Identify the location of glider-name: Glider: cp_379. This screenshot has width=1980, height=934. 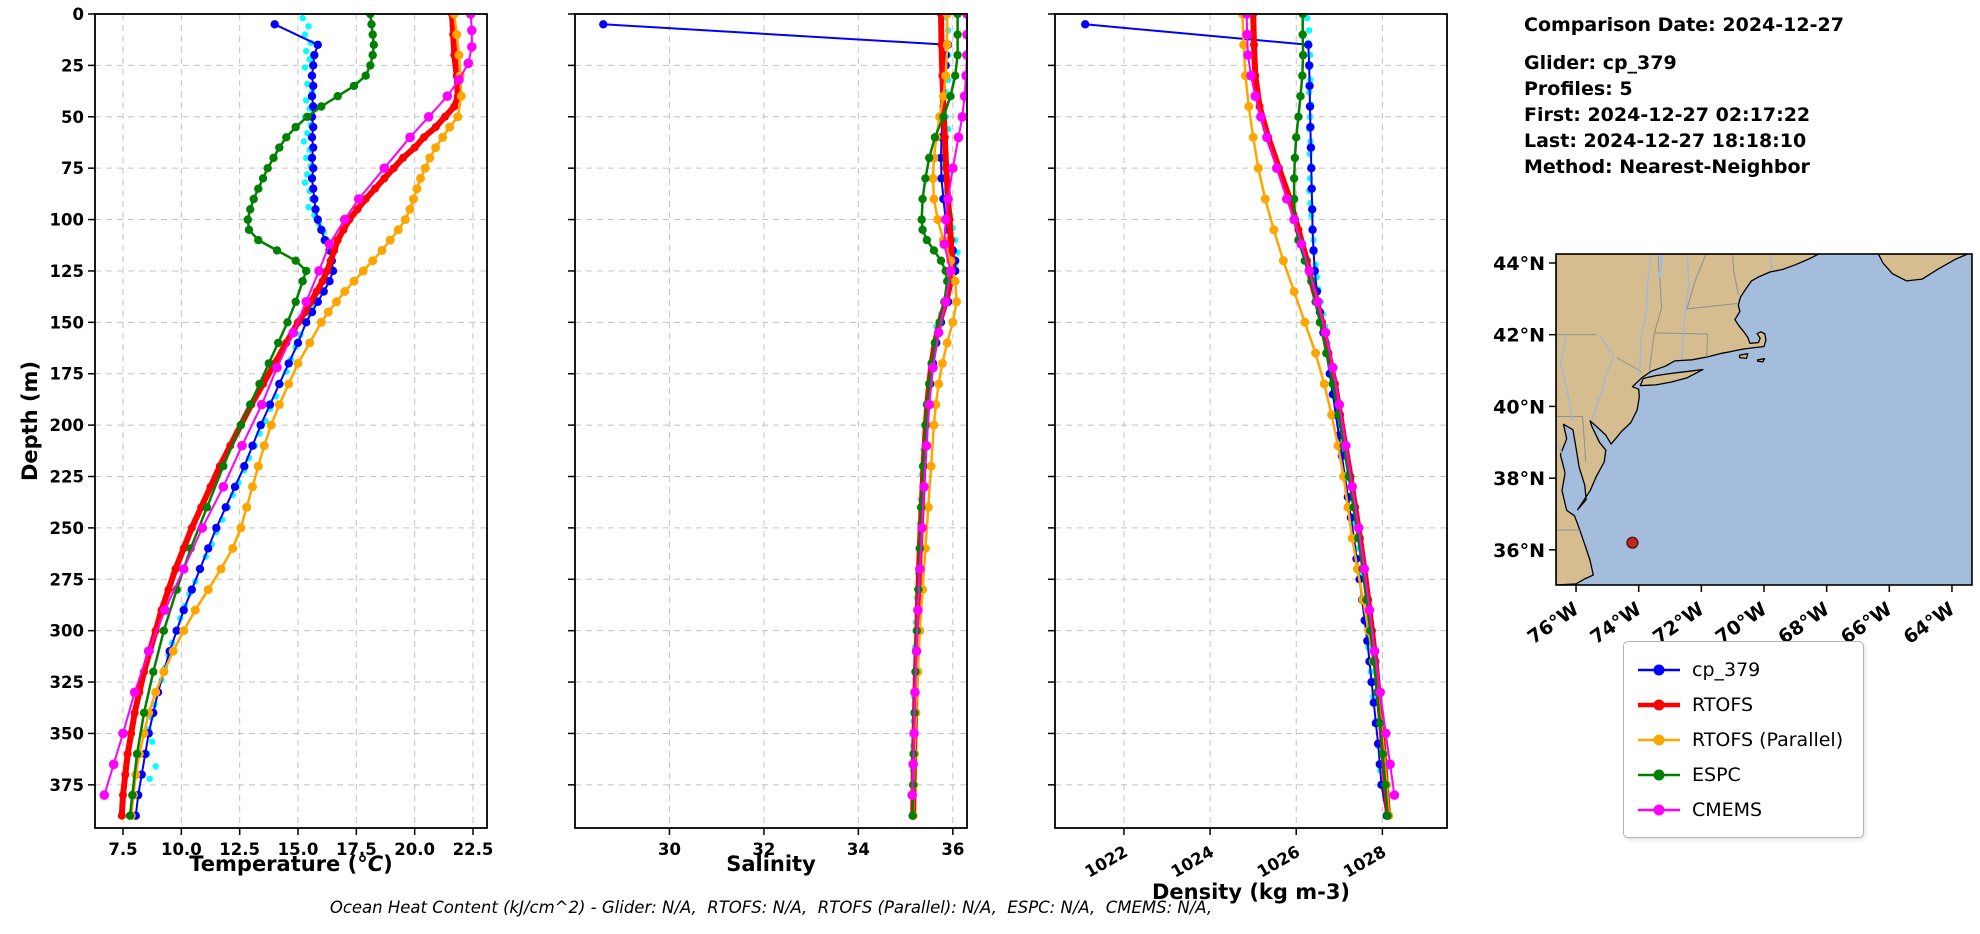
(1600, 63).